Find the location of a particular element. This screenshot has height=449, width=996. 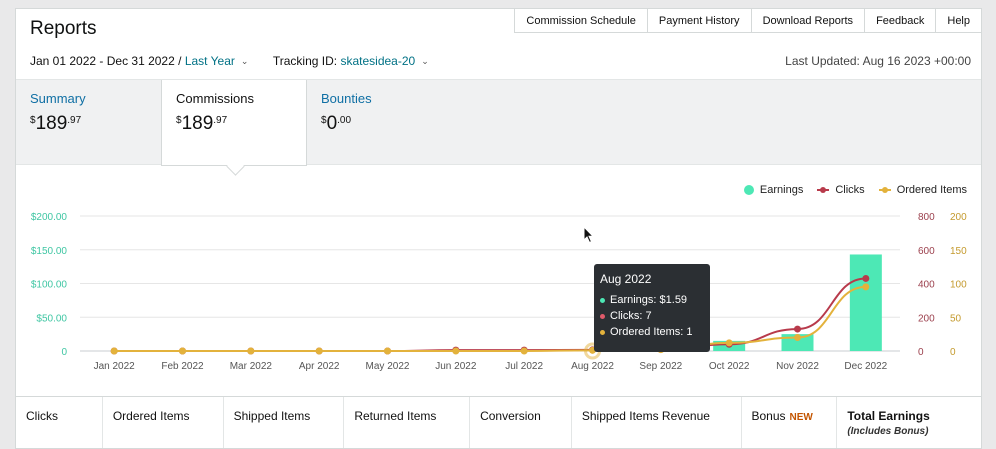

y-mid-tick-label: 800 is located at coordinates (926, 217).